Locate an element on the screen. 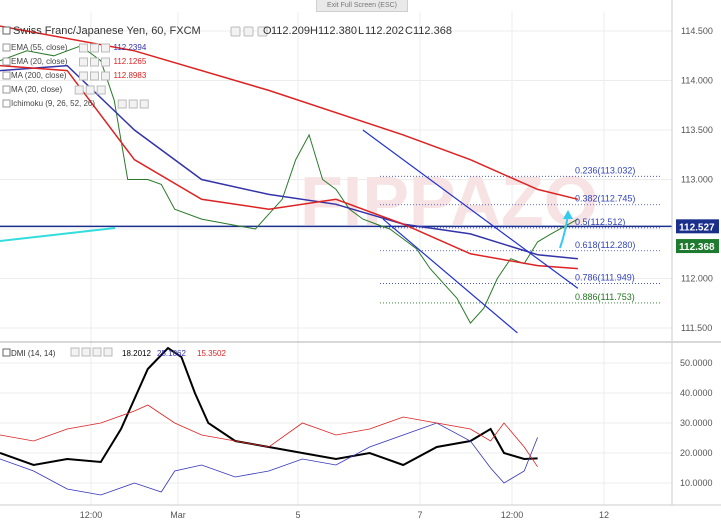  header-action-icons is located at coordinates (249, 31).